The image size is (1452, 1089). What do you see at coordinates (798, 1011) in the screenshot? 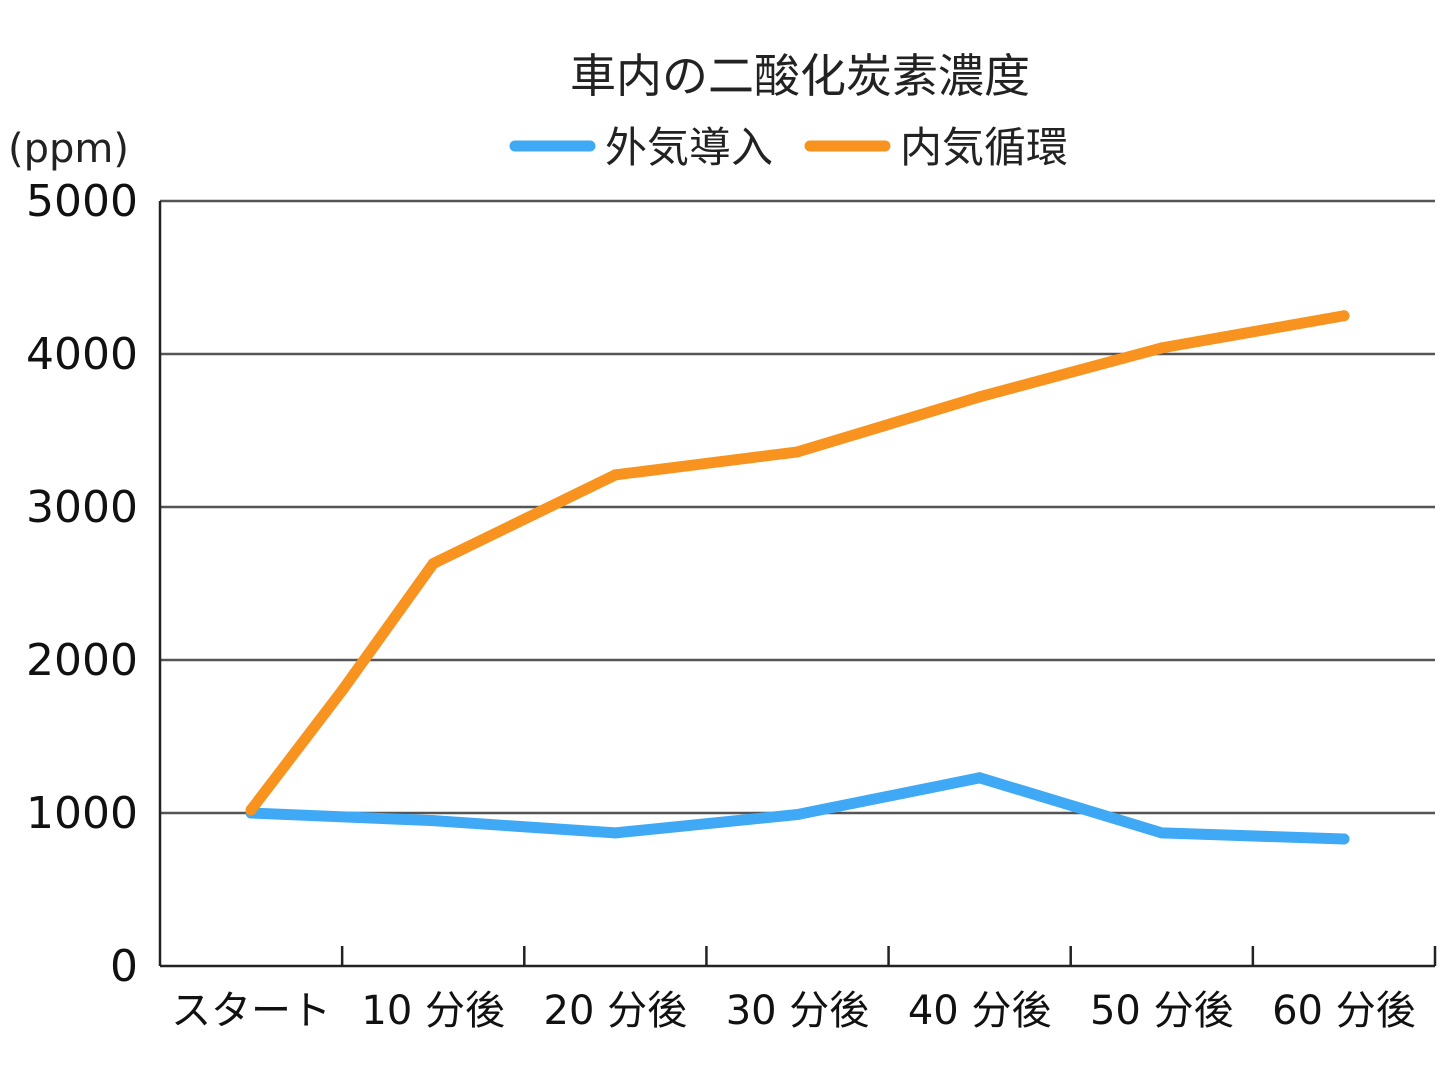
I see `x-tick-label: 30 分後` at bounding box center [798, 1011].